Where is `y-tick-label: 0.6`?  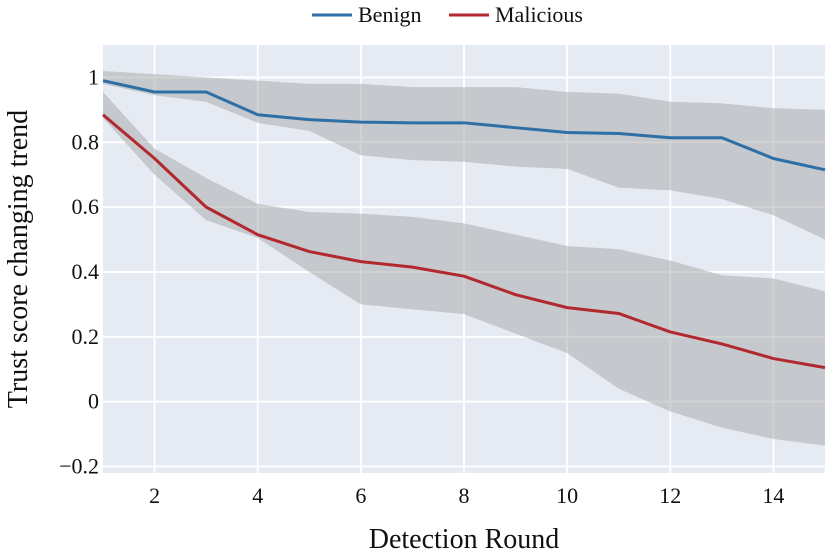
y-tick-label: 0.6 is located at coordinates (86, 206).